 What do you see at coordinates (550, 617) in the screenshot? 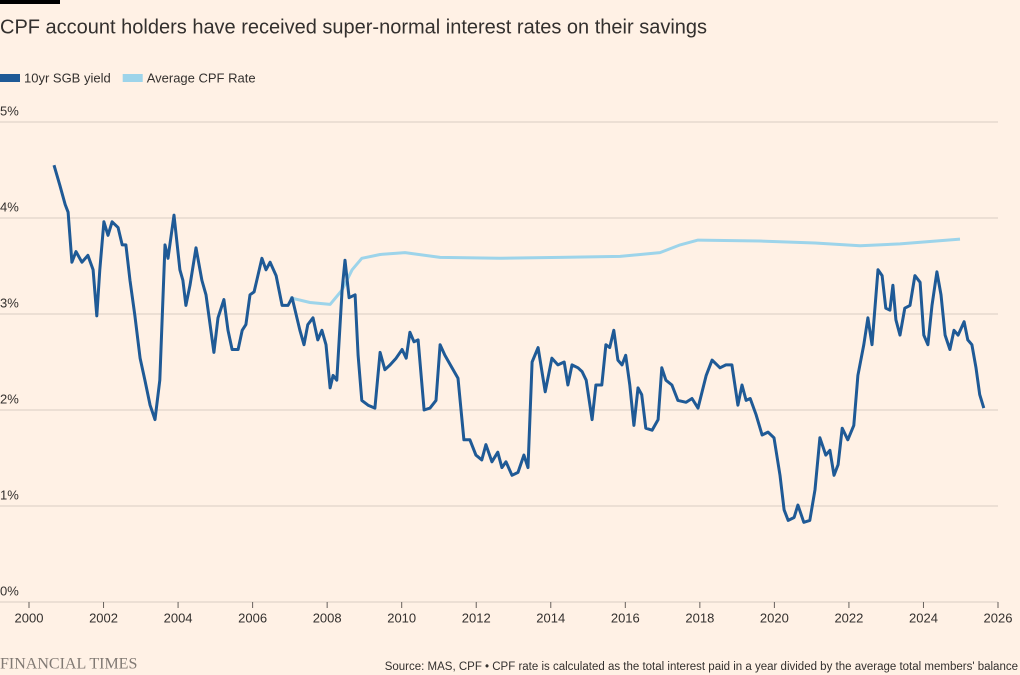
I see `x-tick-label: 2014` at bounding box center [550, 617].